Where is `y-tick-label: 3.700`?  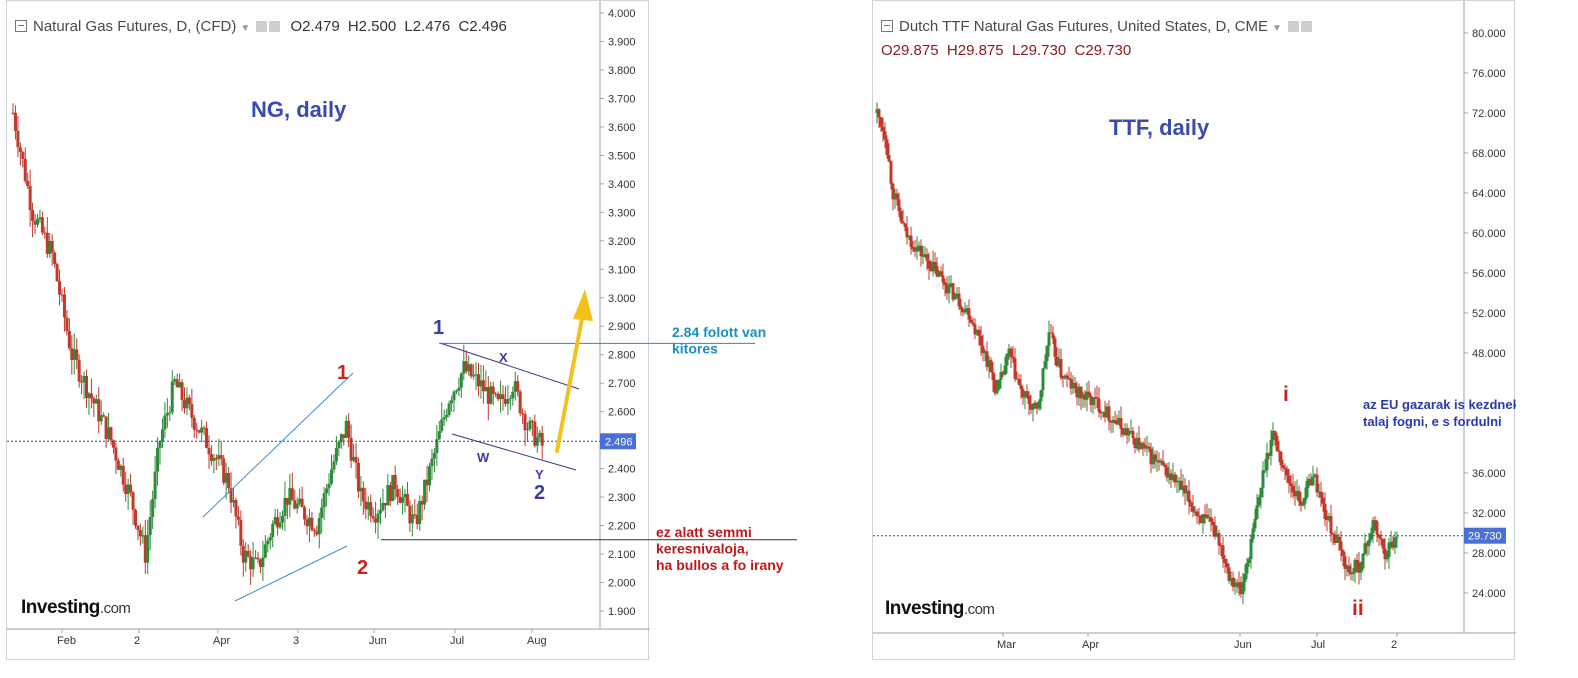 y-tick-label: 3.700 is located at coordinates (622, 99).